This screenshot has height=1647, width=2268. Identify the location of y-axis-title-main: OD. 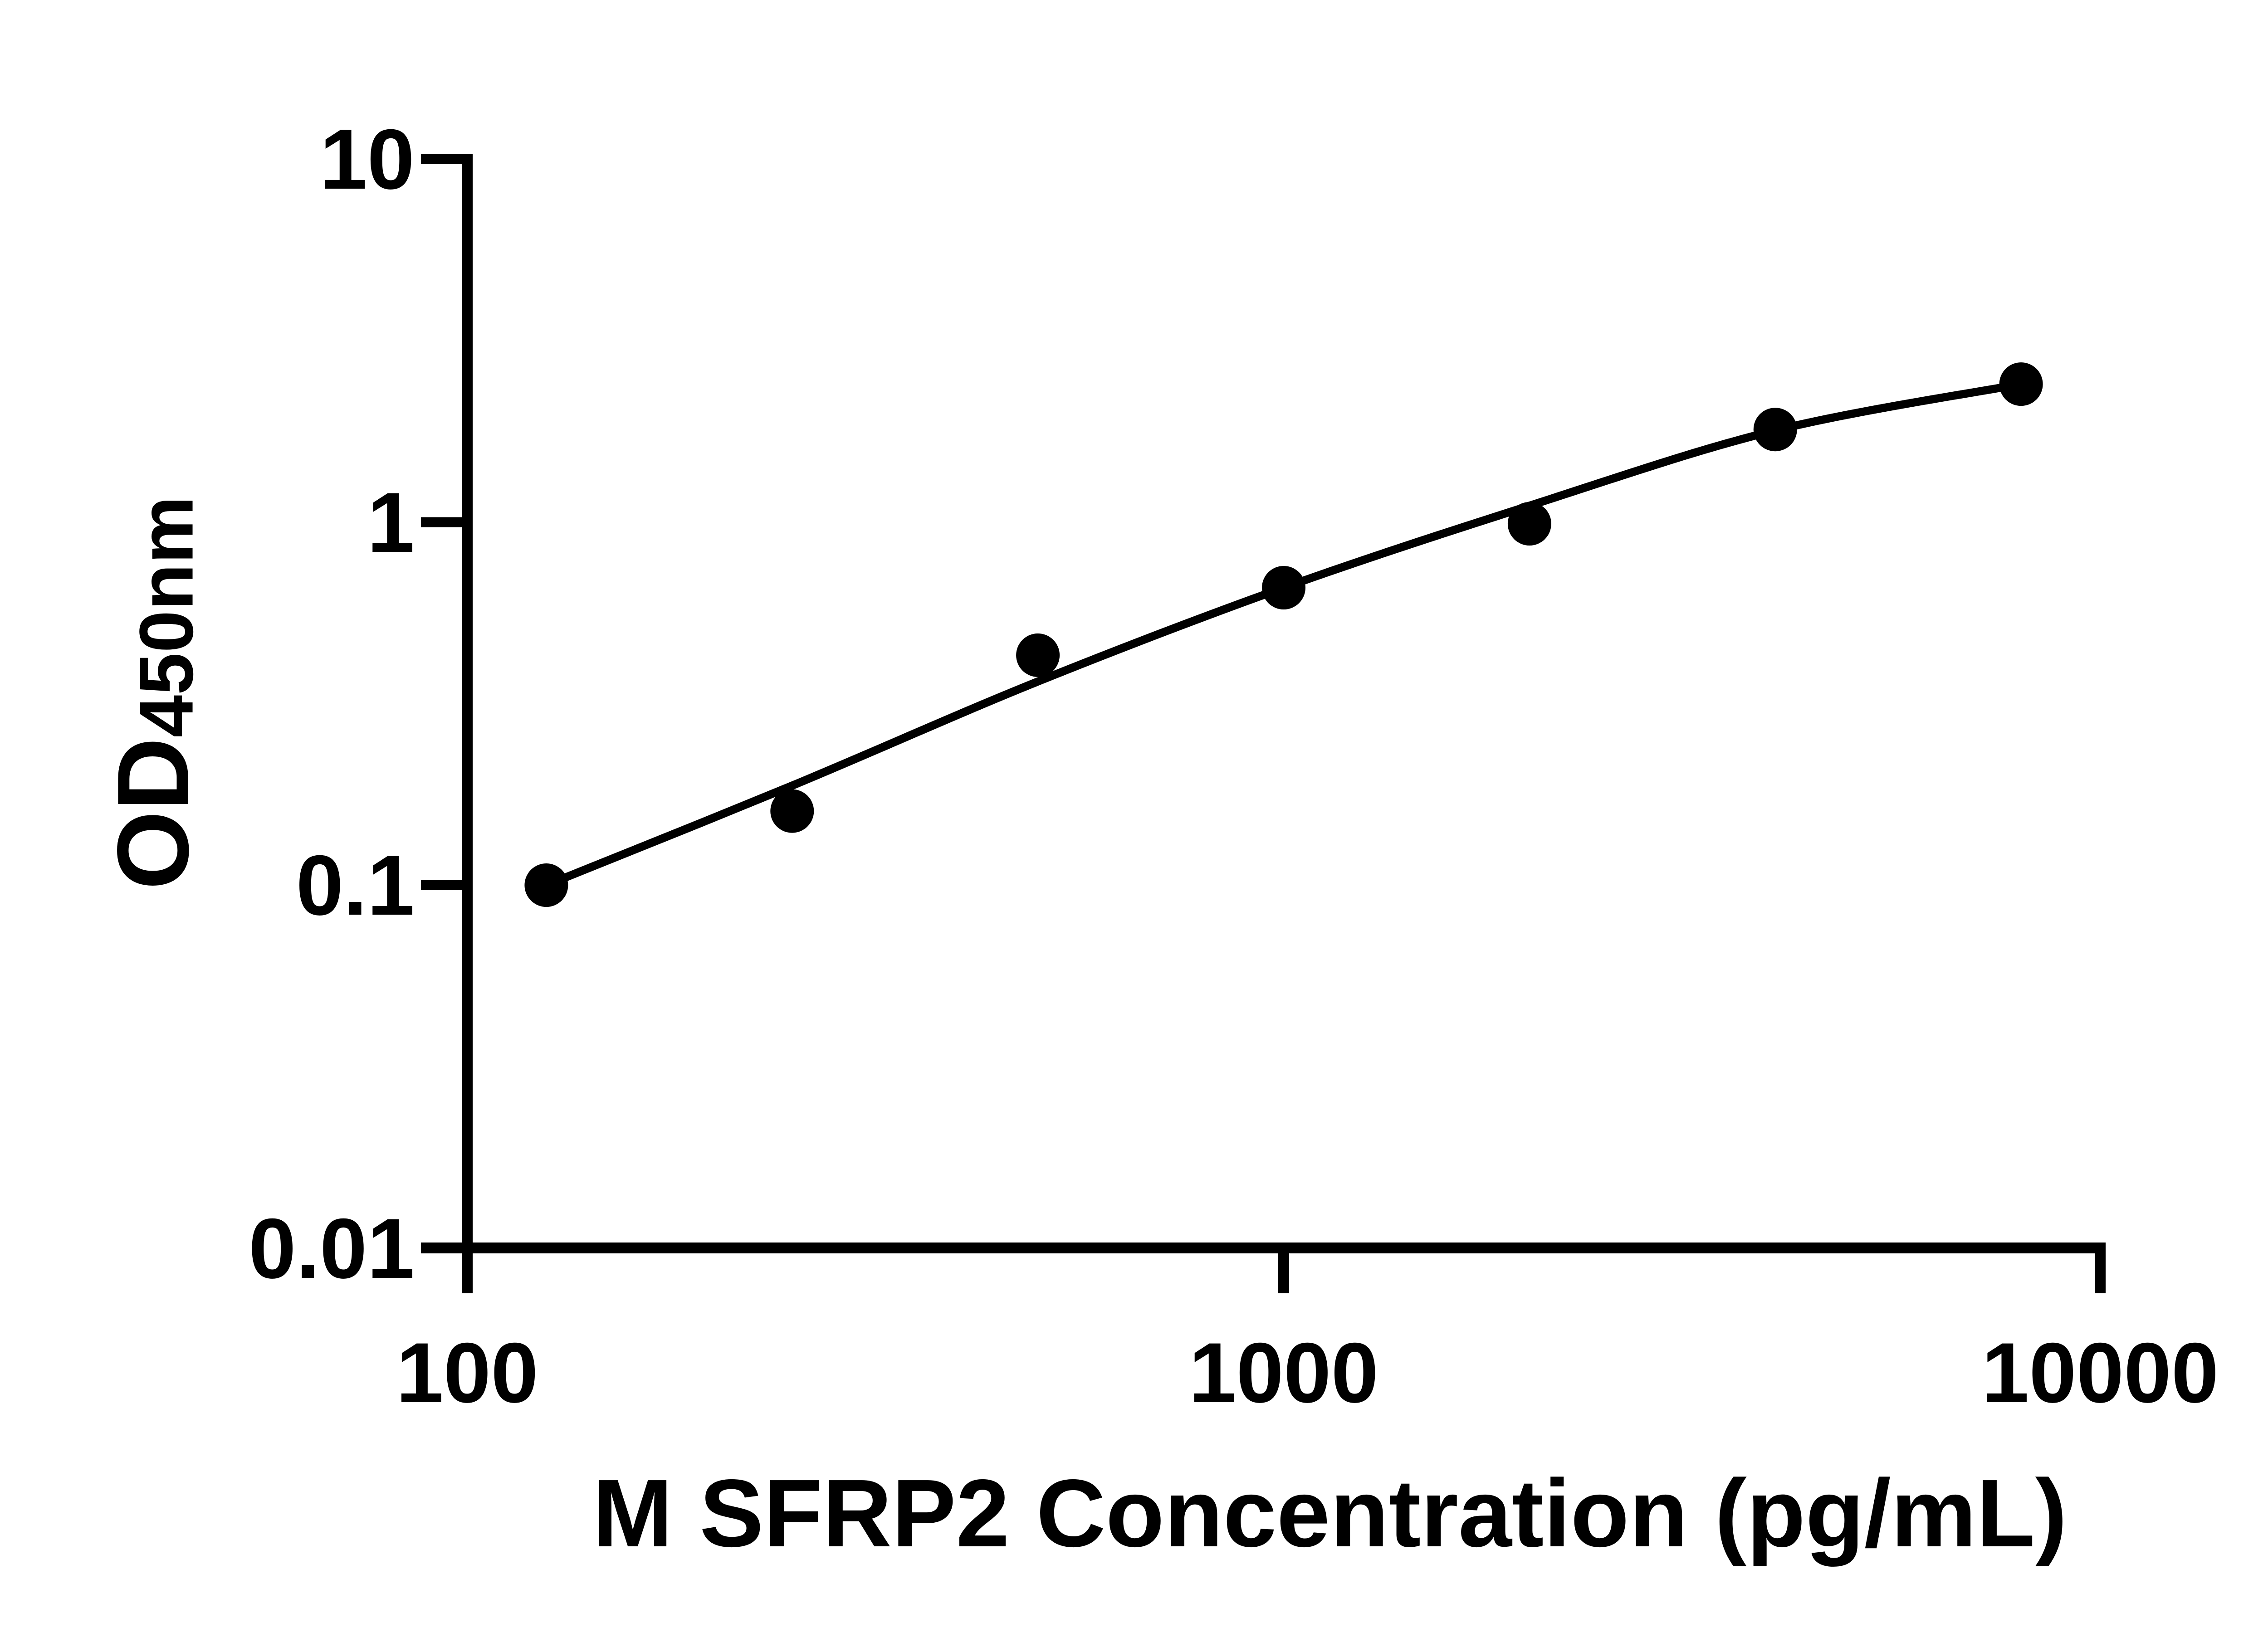
(153, 813).